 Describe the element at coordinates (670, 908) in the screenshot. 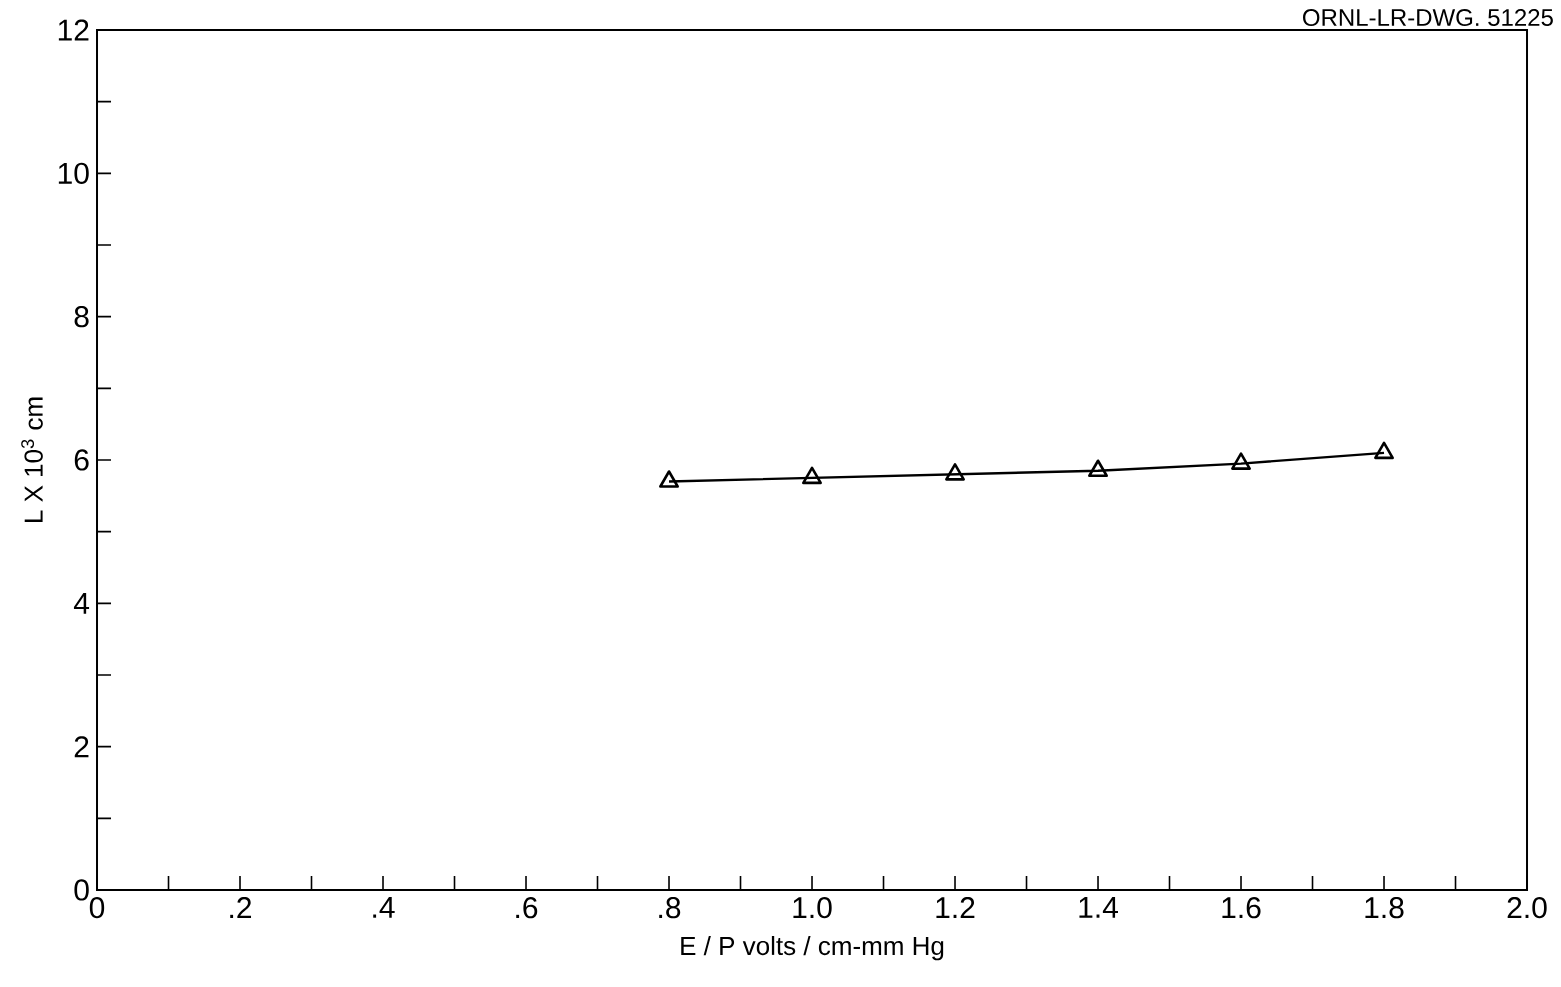

I see `x-tick-label: .8` at that location.